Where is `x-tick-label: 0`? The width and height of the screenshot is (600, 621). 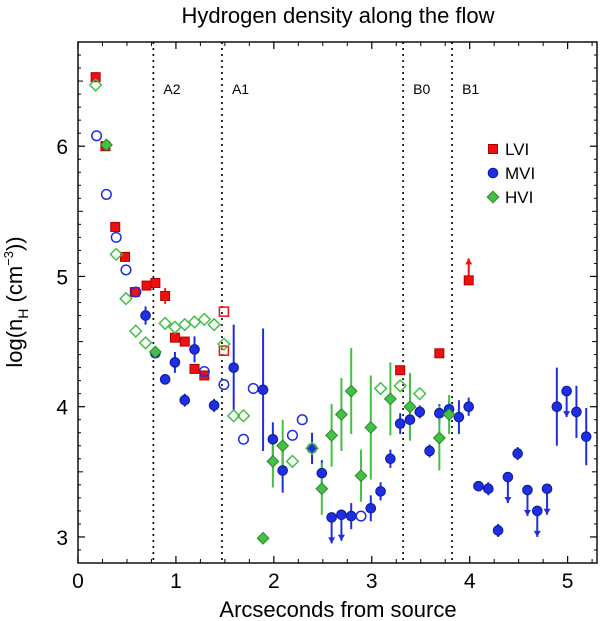 x-tick-label: 0 is located at coordinates (78, 581).